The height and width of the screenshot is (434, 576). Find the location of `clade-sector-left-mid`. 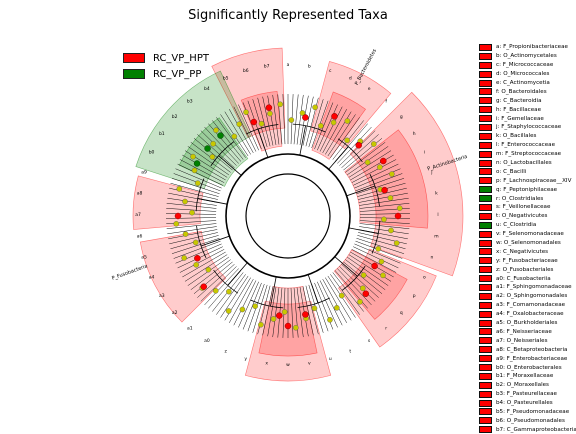

clade-sector-left-mid is located at coordinates (168, 202).